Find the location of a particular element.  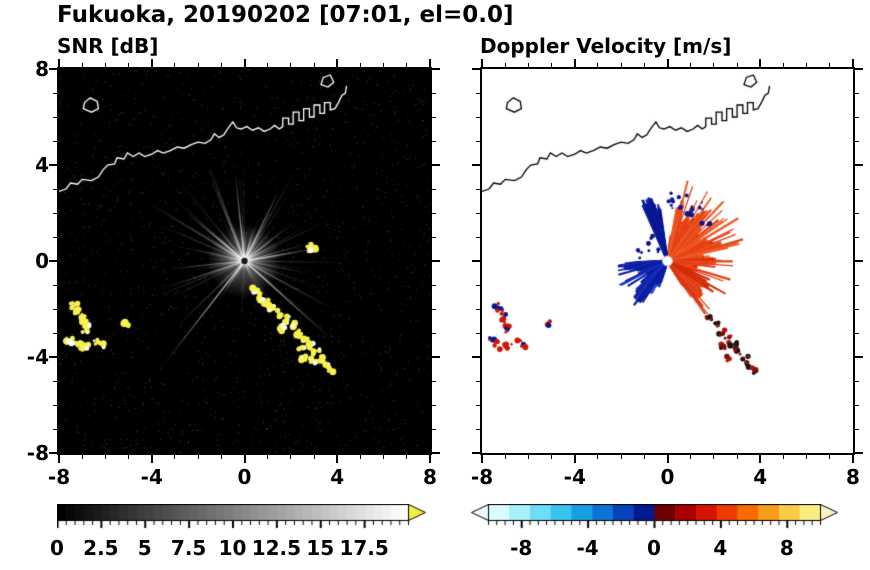

colorbar-tick-label: 17.5 is located at coordinates (364, 548).